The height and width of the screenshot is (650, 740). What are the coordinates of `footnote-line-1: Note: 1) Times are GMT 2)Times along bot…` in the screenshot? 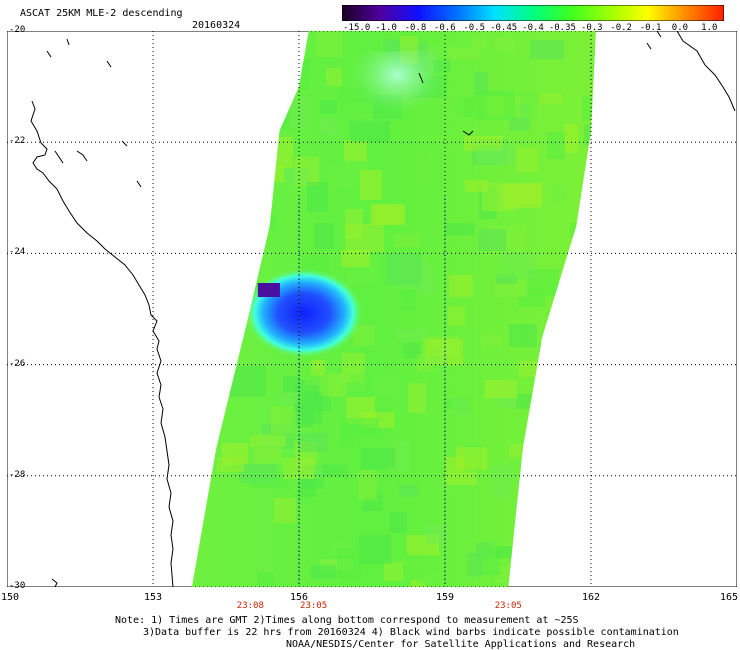 It's located at (347, 620).